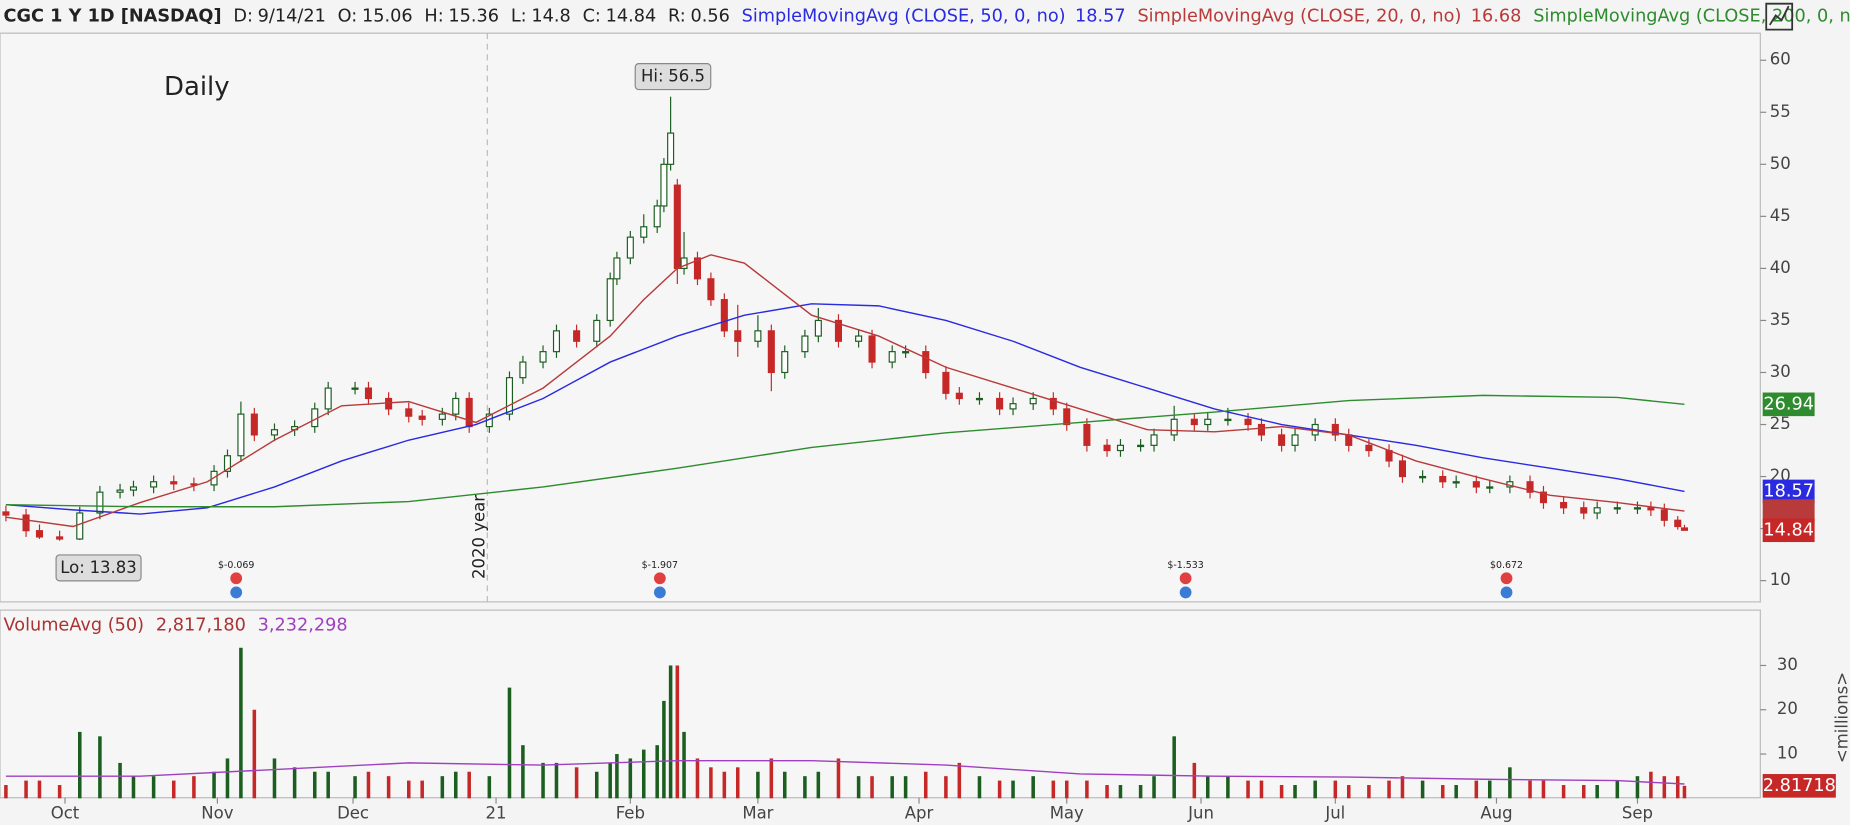 The height and width of the screenshot is (825, 1850). I want to click on chart-type-icon, so click(1779, 16).